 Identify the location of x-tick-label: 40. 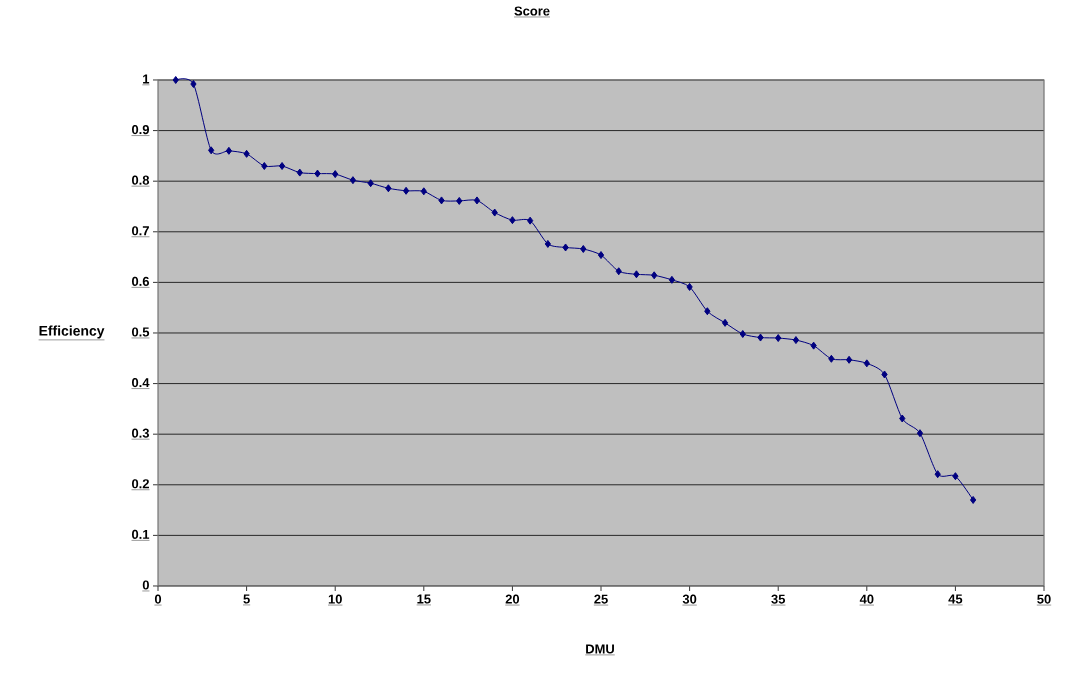
(866, 599).